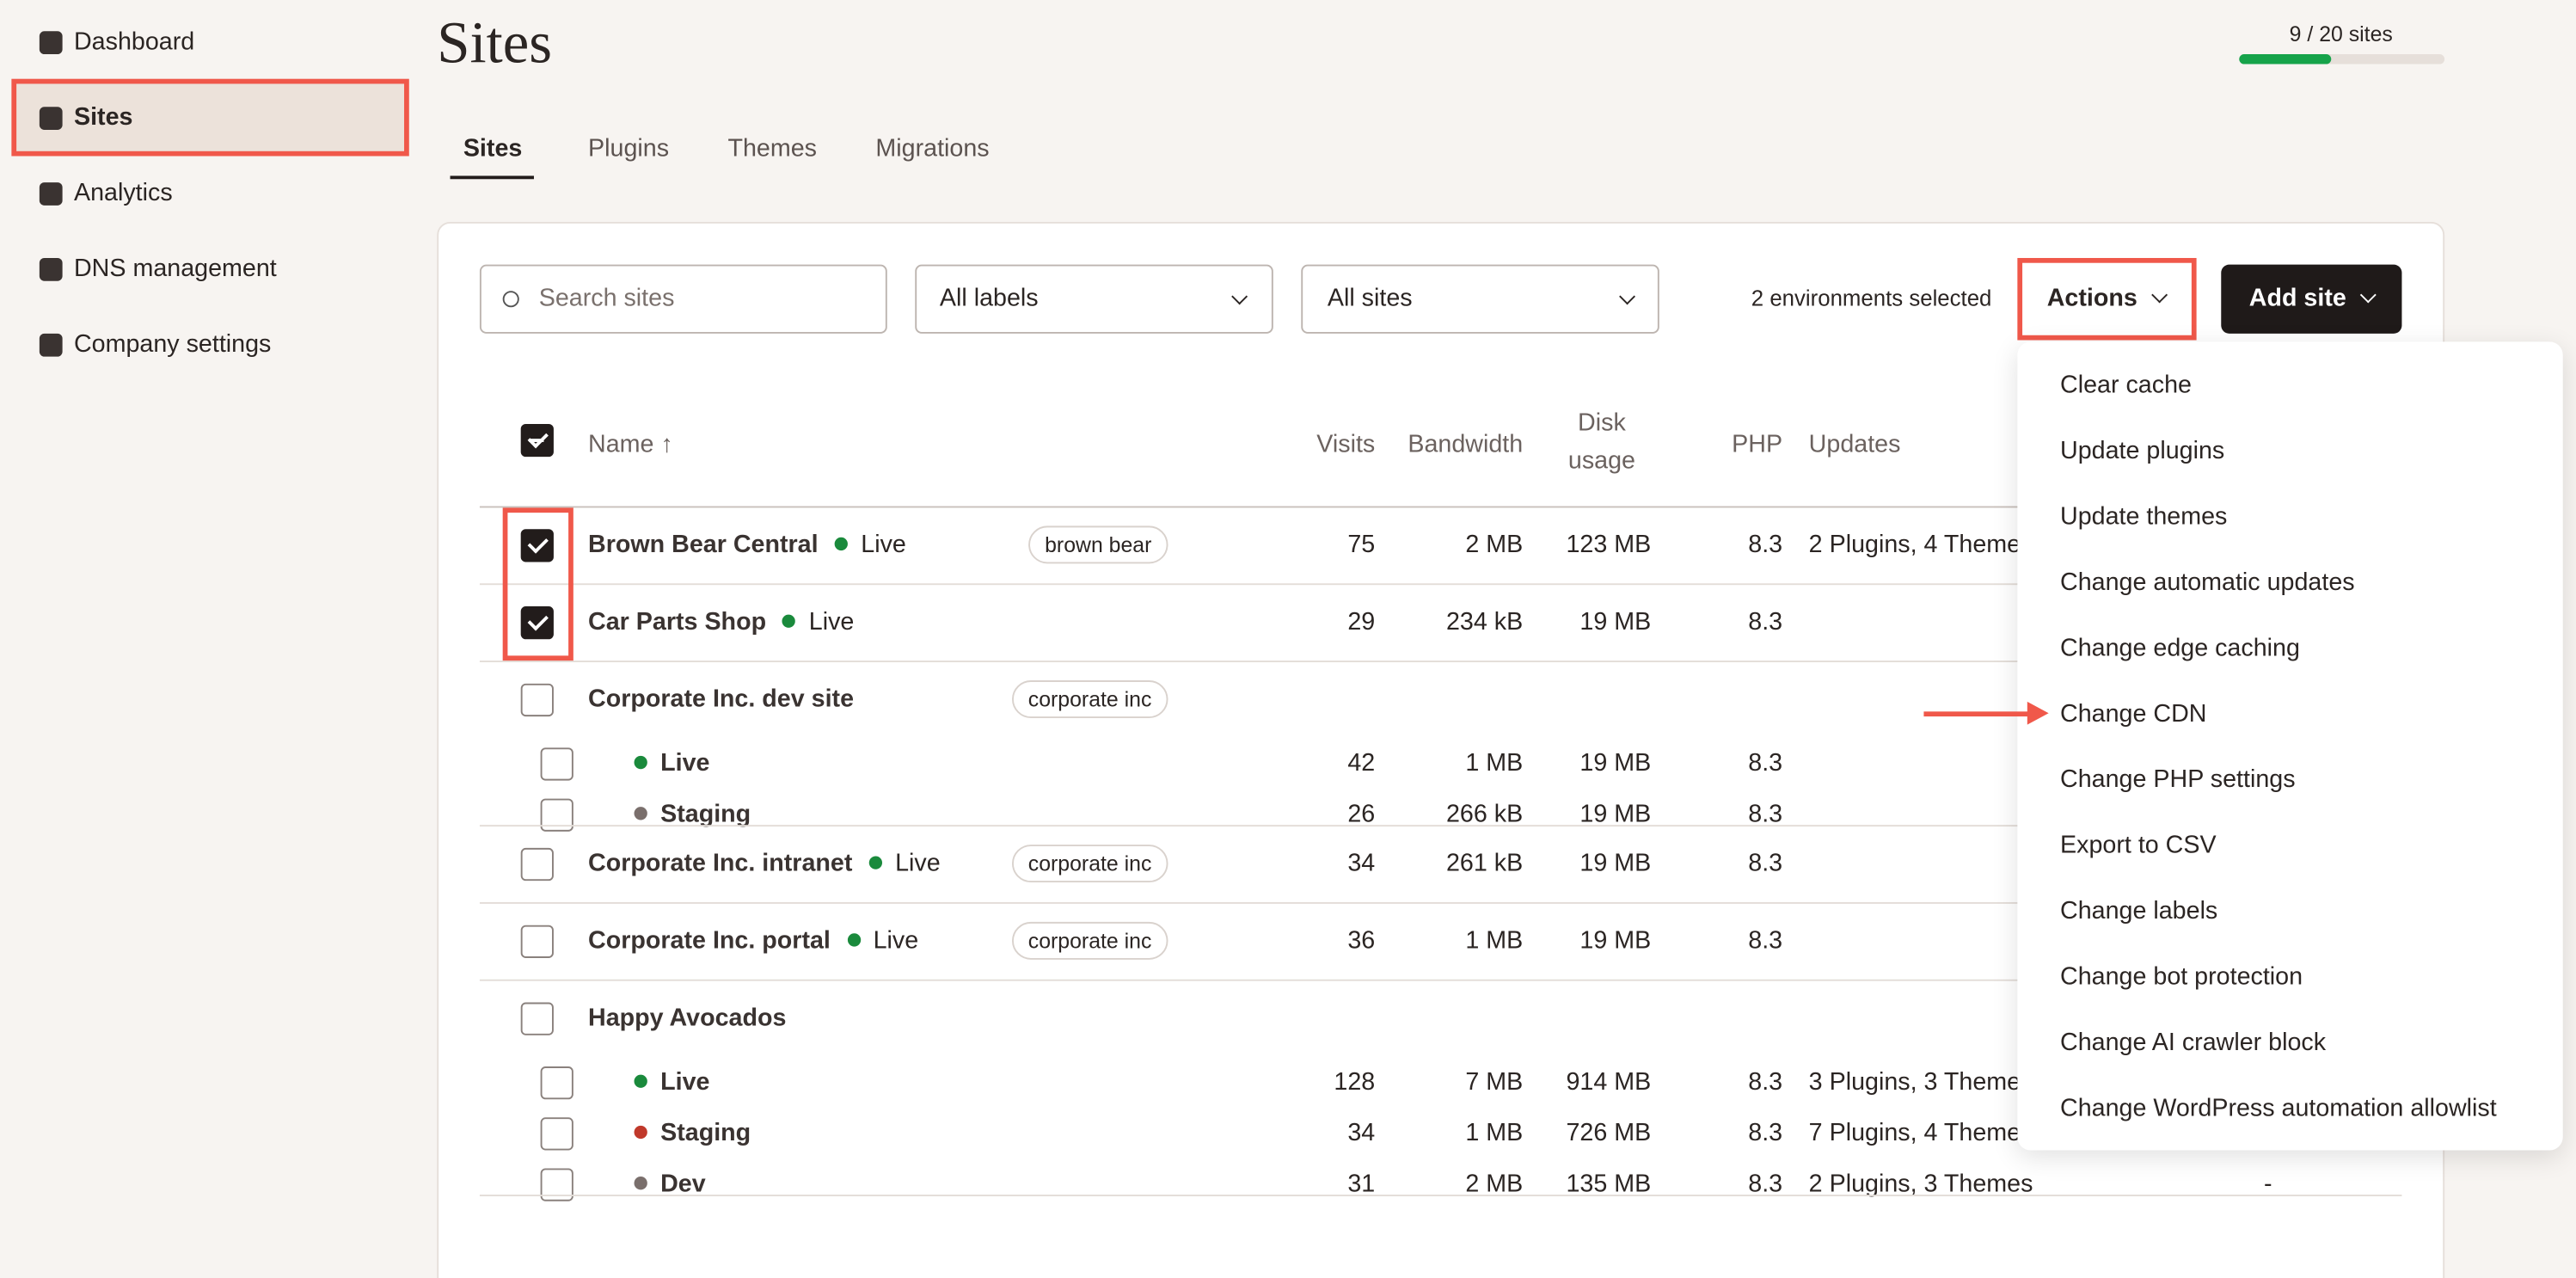  I want to click on site-name: Corporate Inc. dev site, so click(721, 699).